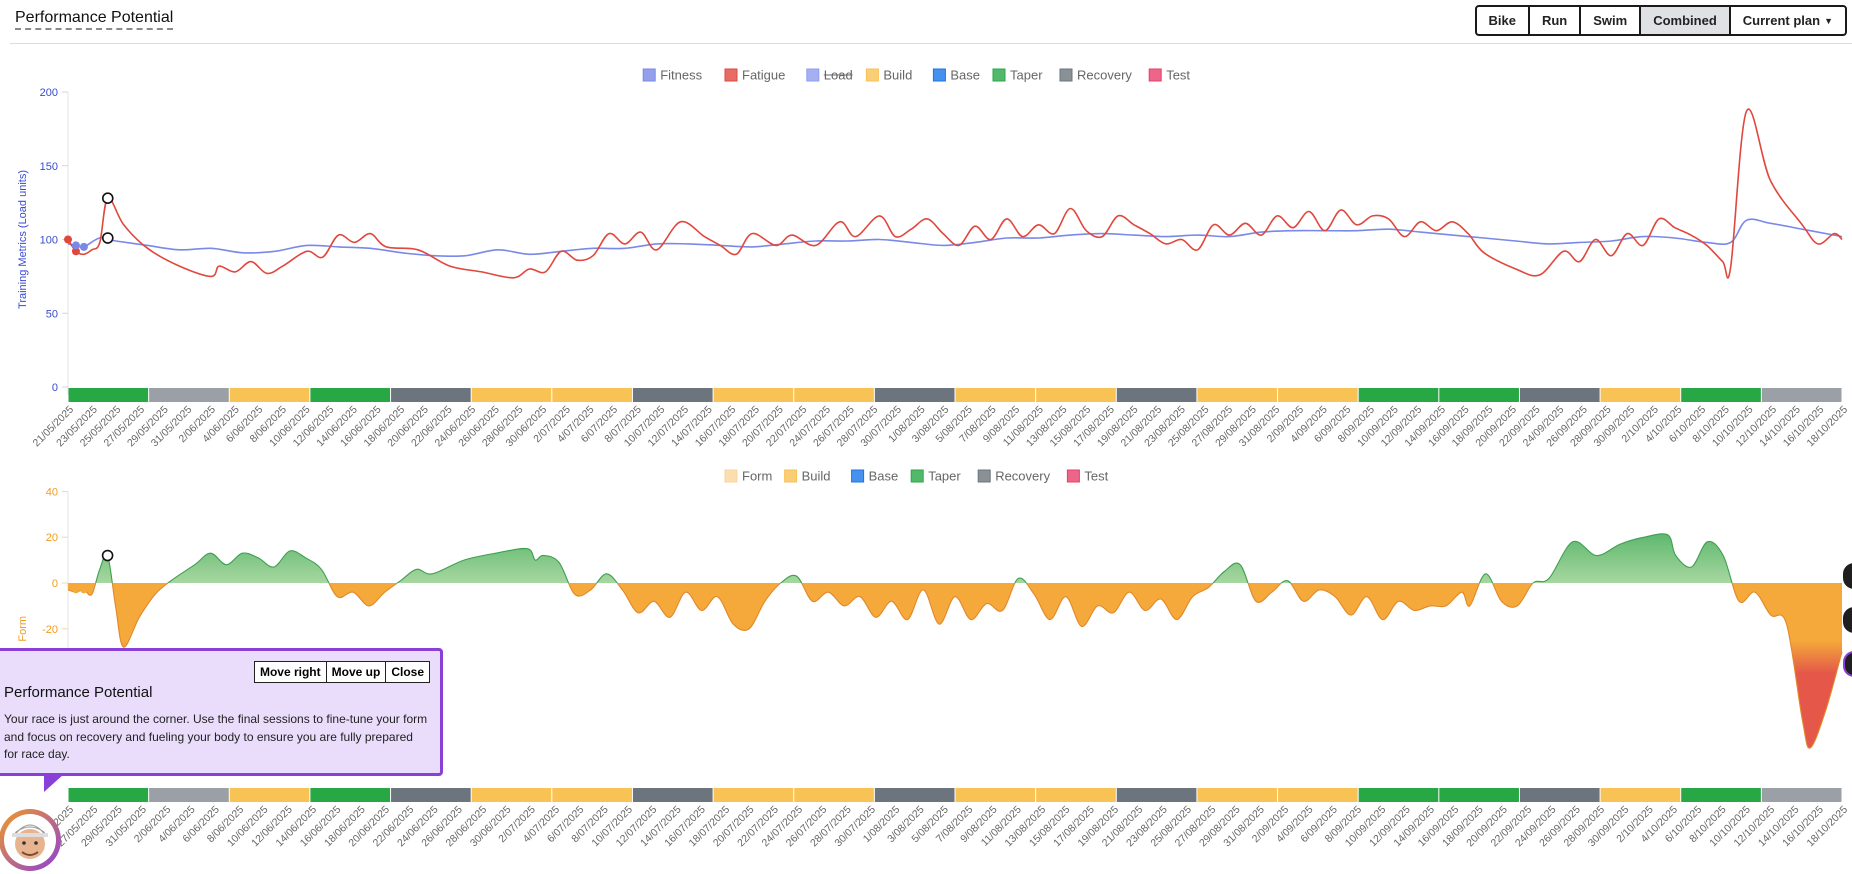 This screenshot has width=1852, height=874. What do you see at coordinates (1502, 20) in the screenshot?
I see `bike-button: Bike` at bounding box center [1502, 20].